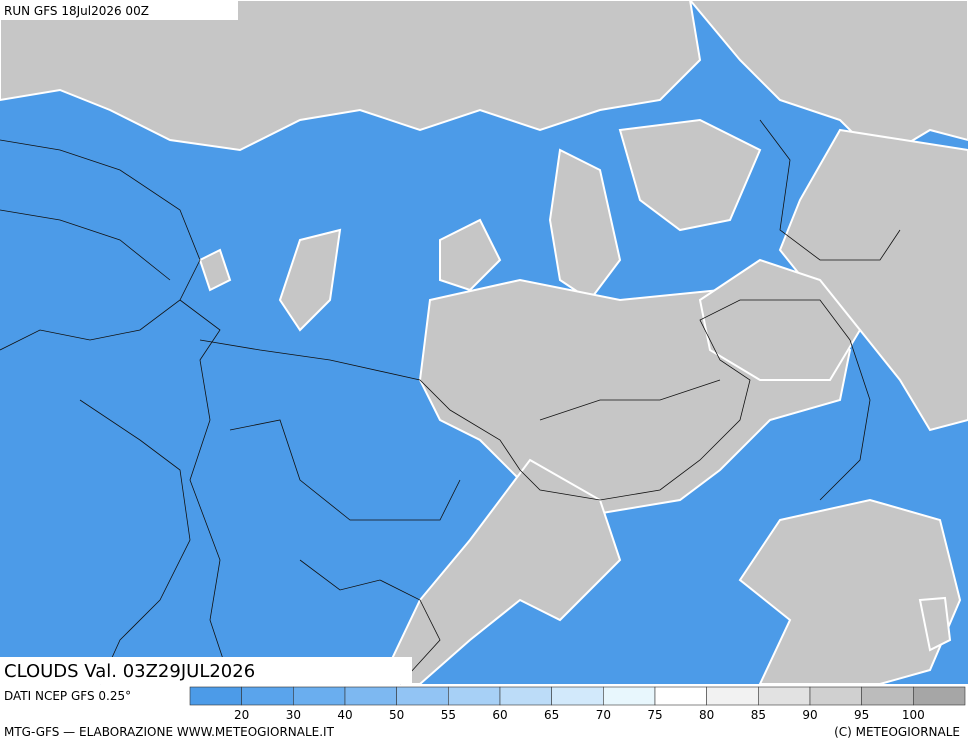 The image size is (968, 749). Describe the element at coordinates (654, 715) in the screenshot. I see `legend-tick-label: 75` at that location.